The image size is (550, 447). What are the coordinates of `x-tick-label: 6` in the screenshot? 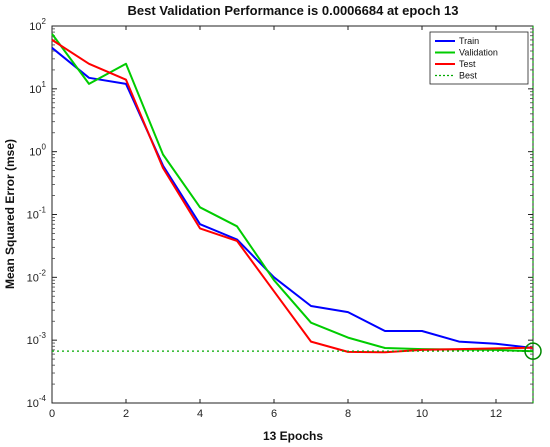 It's located at (274, 414).